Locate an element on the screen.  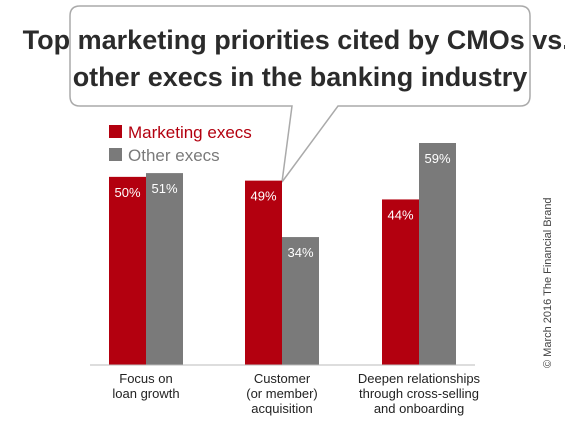
data-label-marketing-execs-3: 44% is located at coordinates (400, 214).